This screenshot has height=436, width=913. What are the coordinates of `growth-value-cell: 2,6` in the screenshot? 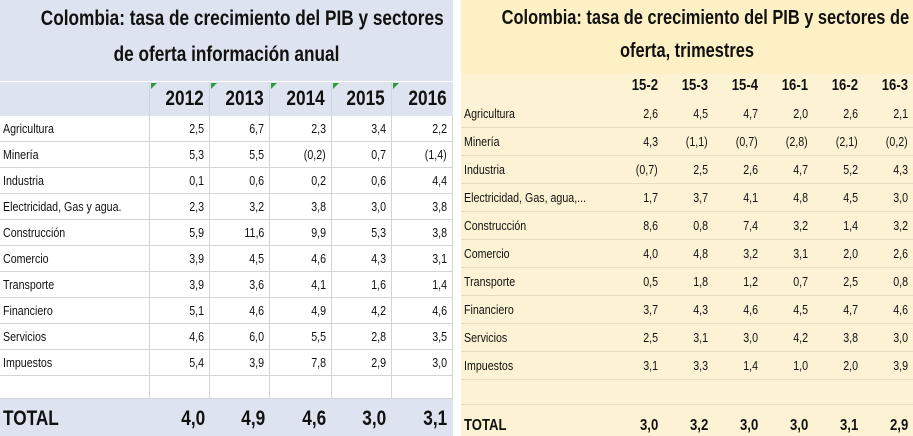 It's located at (837, 114).